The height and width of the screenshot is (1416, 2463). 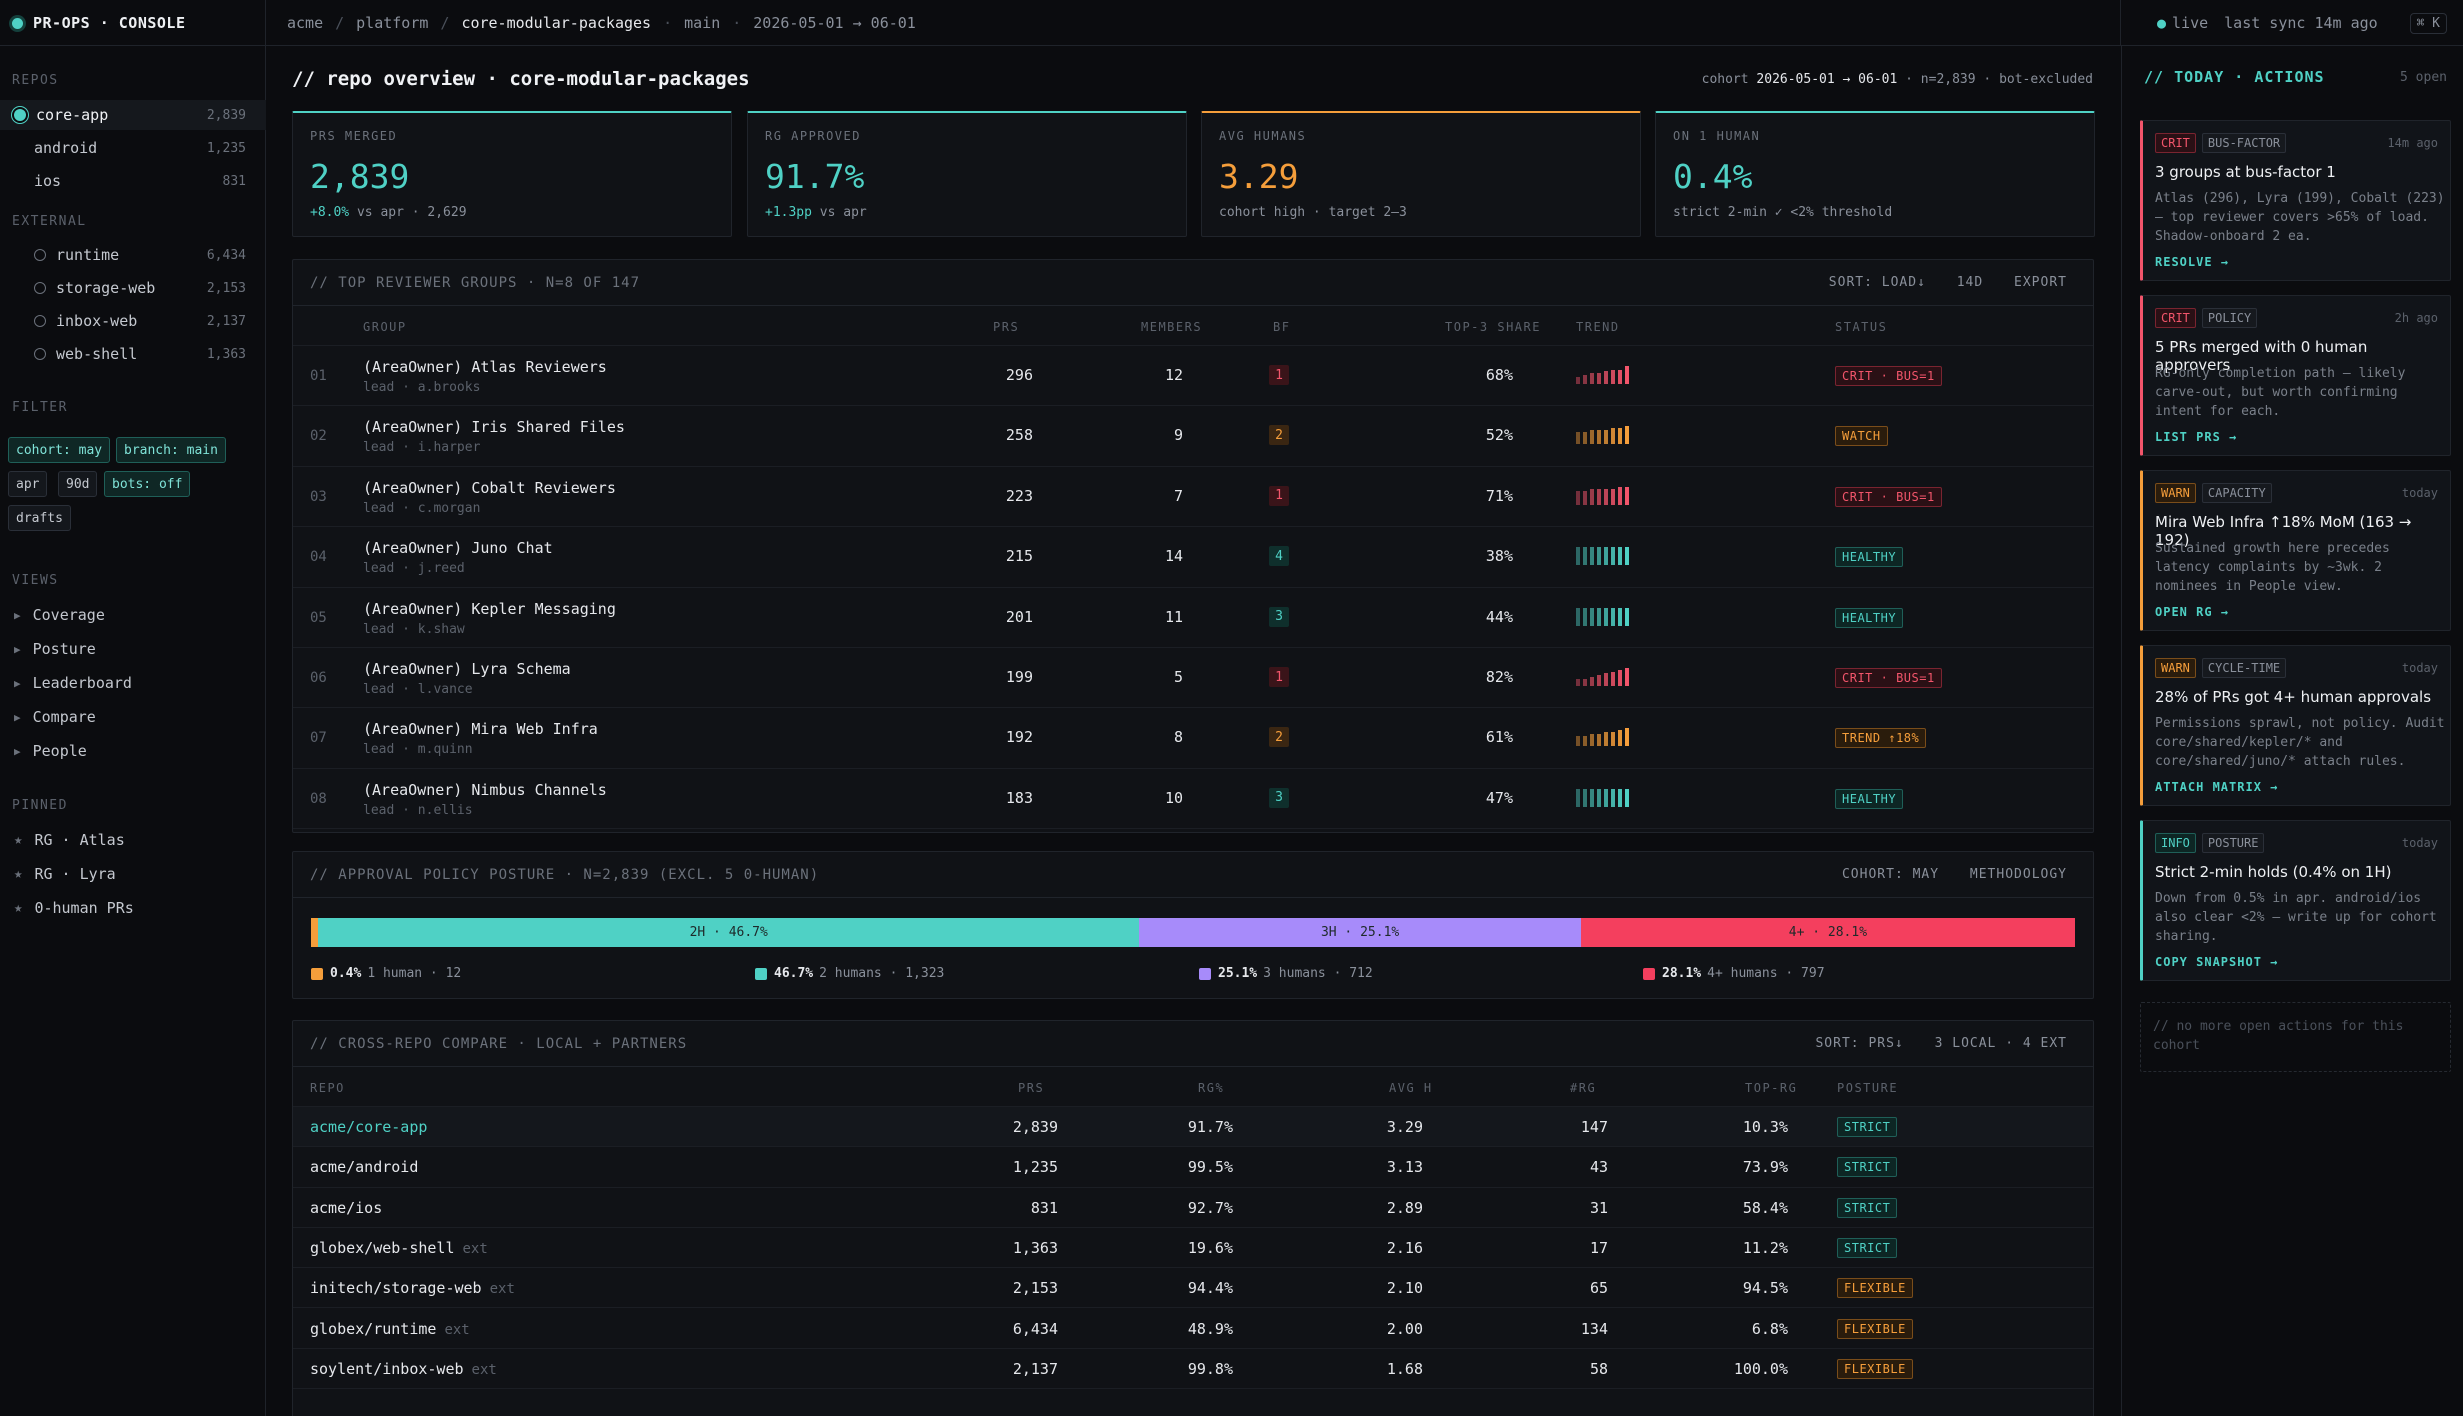 What do you see at coordinates (133, 649) in the screenshot?
I see `sidebar-view-posture: ▶ Posture` at bounding box center [133, 649].